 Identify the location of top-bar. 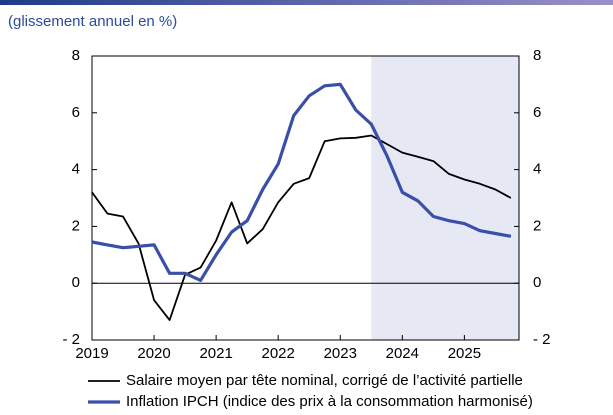
(306, 2).